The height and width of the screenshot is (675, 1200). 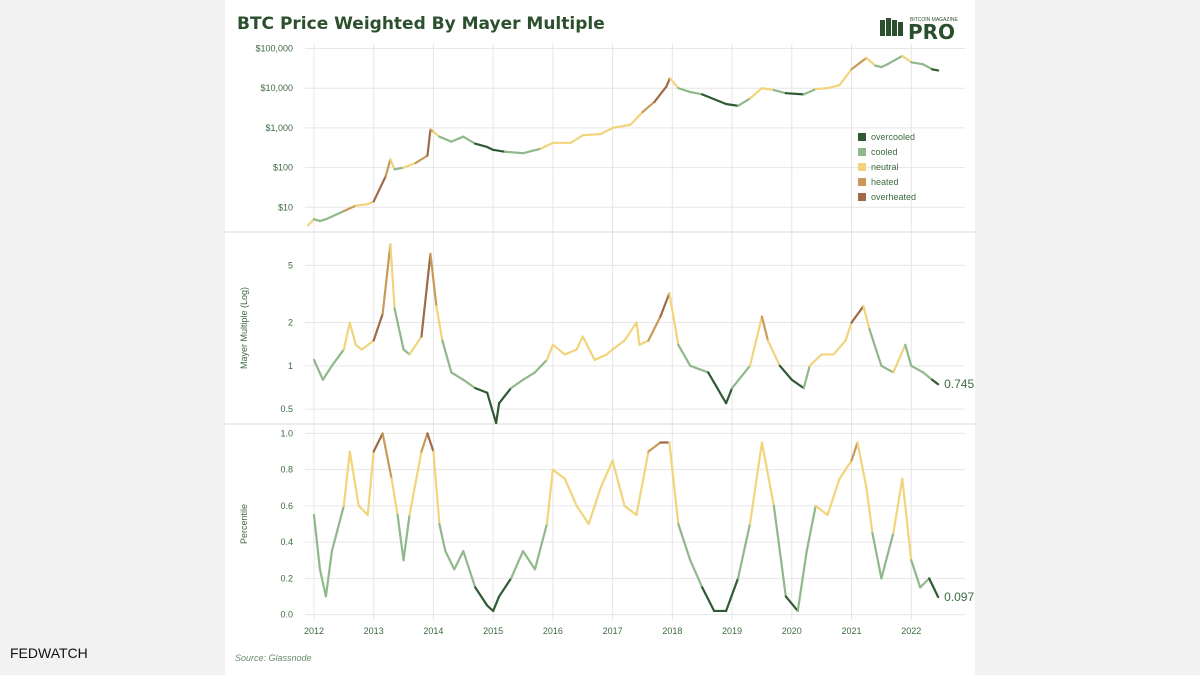 I want to click on legend-swatch-heated, so click(x=862, y=182).